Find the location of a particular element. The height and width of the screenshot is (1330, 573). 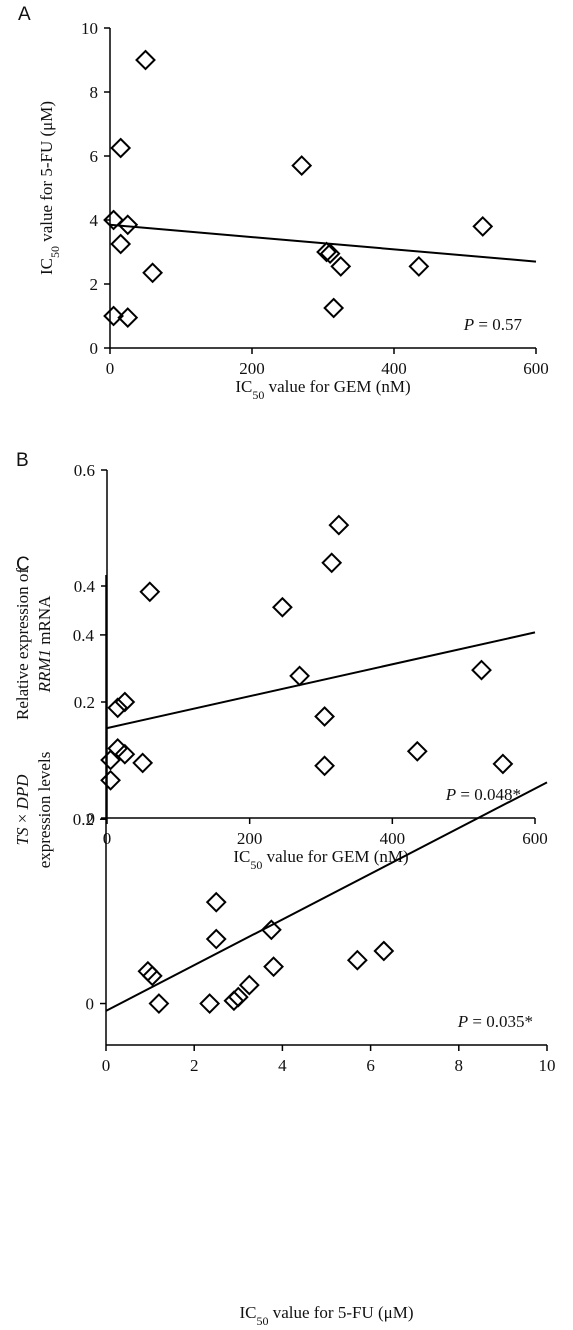

panel-label: B is located at coordinates (22, 460).